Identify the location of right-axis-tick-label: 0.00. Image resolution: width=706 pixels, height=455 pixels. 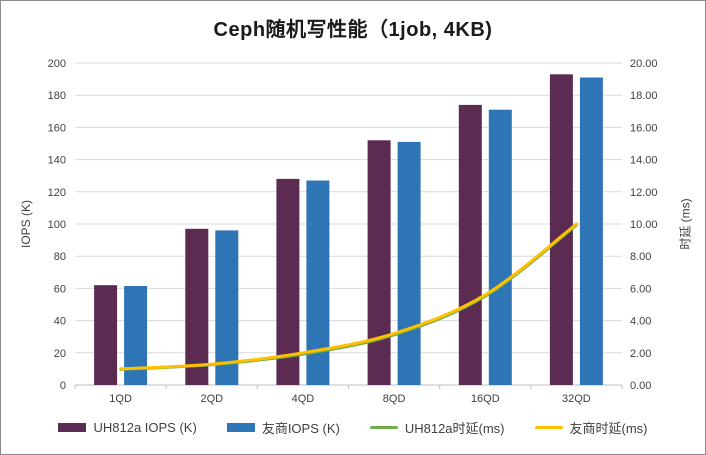
(640, 386).